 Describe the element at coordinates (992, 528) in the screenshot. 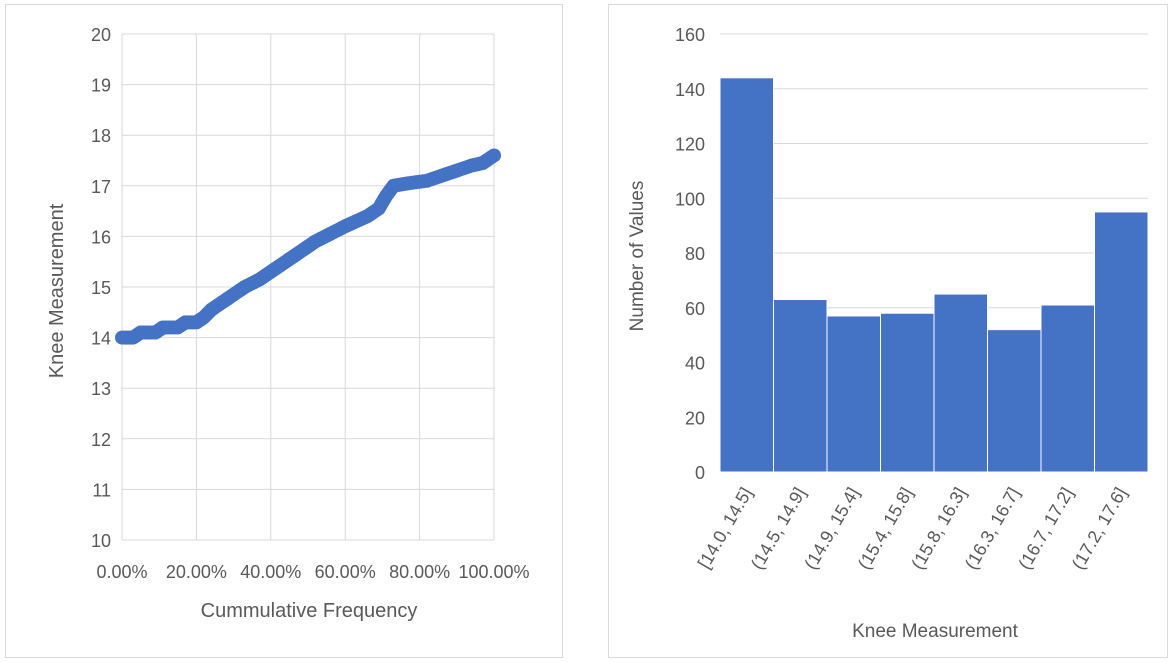

I see `histogram-x-tick-label: (16.3, 16.7]` at that location.